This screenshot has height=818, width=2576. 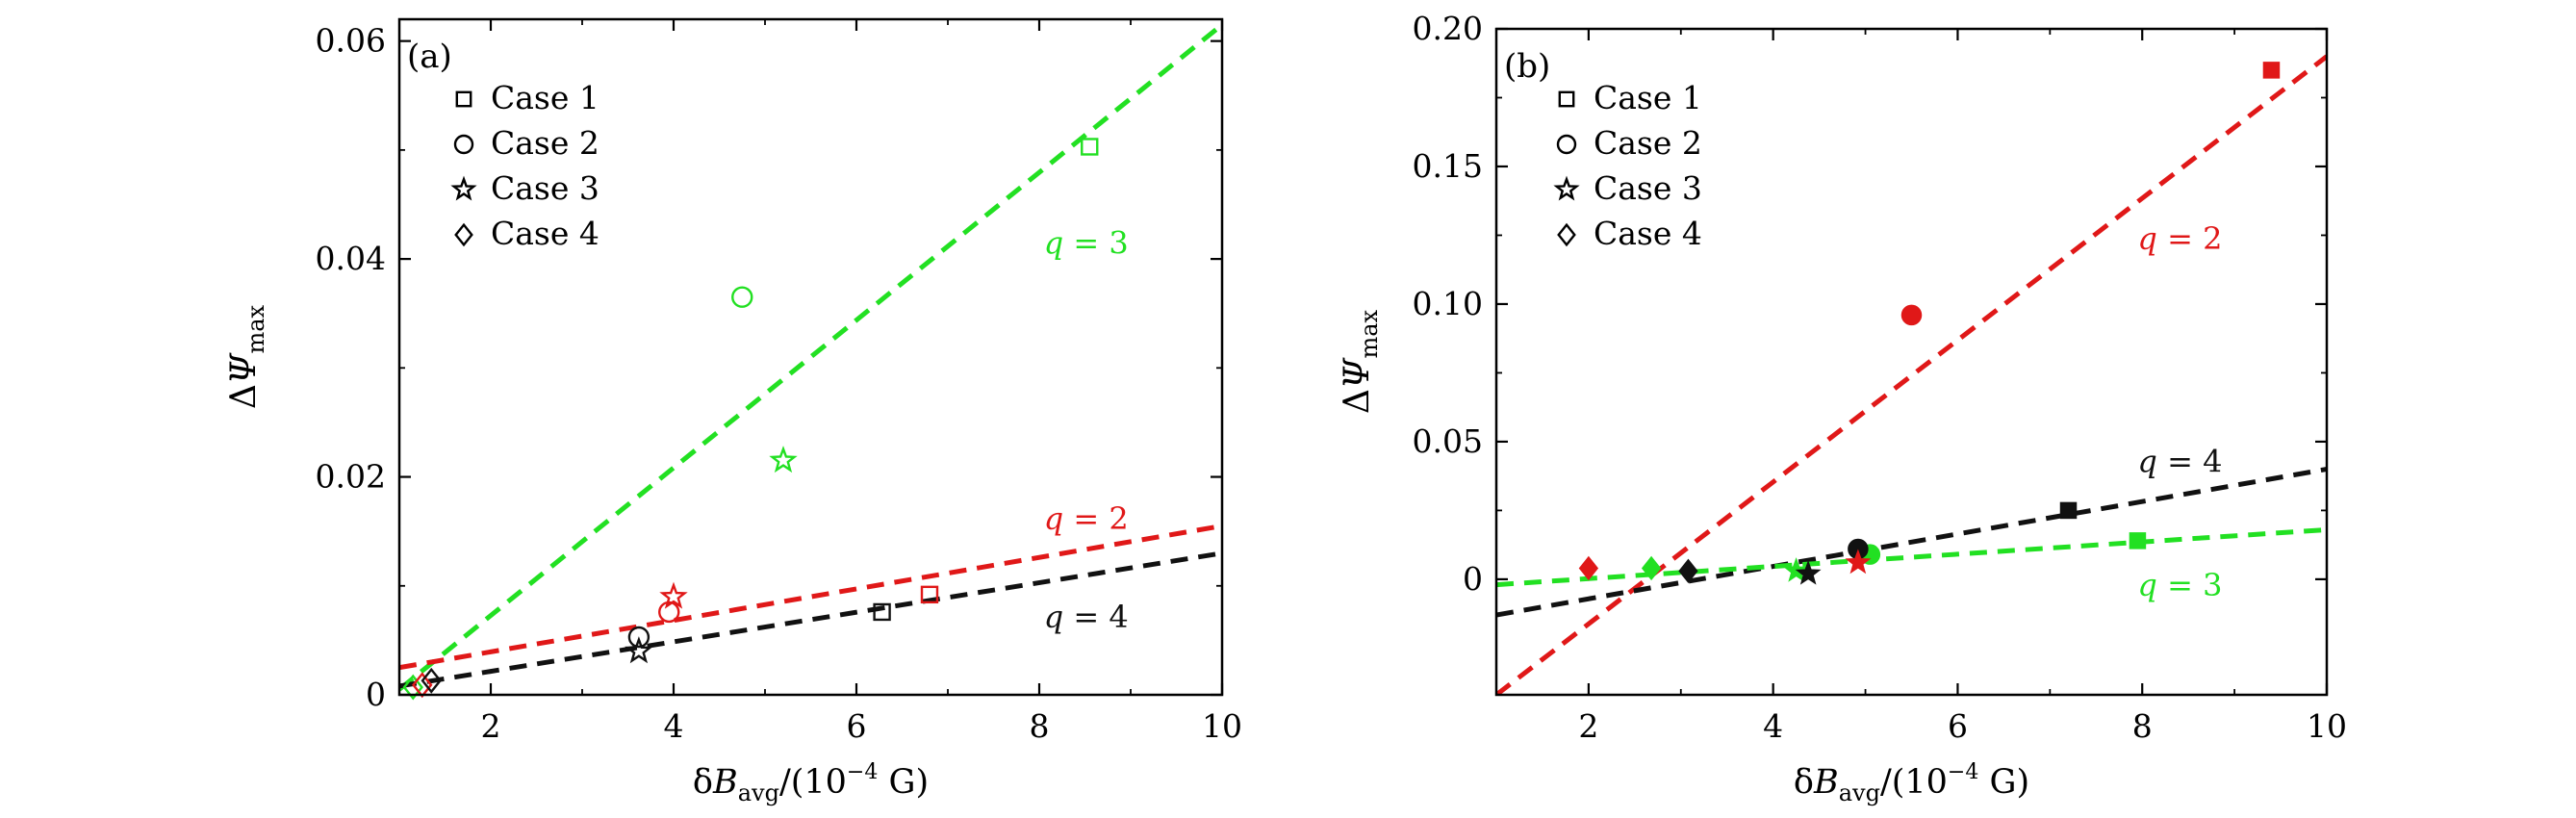 What do you see at coordinates (351, 258) in the screenshot?
I see `y-tick-label: 0.04` at bounding box center [351, 258].